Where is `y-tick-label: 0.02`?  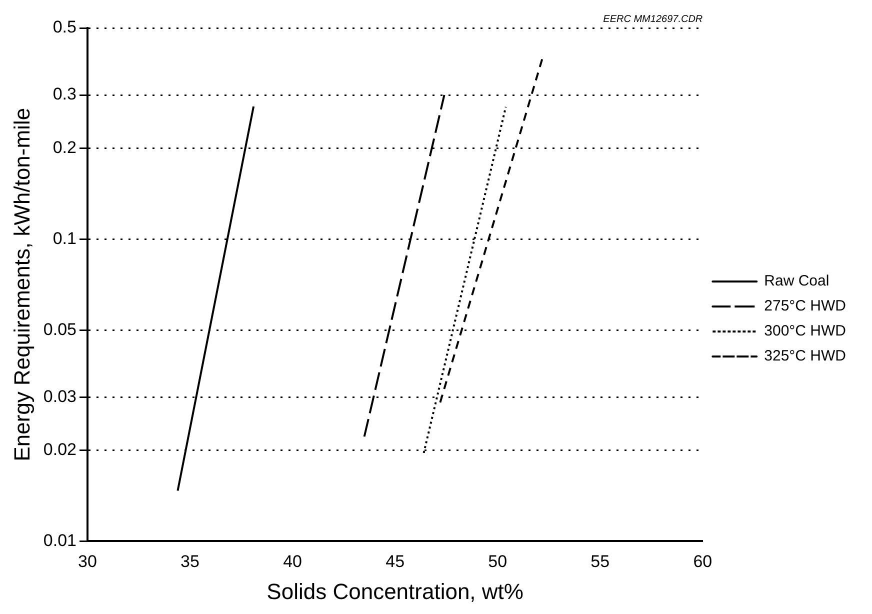
y-tick-label: 0.02 is located at coordinates (59, 449).